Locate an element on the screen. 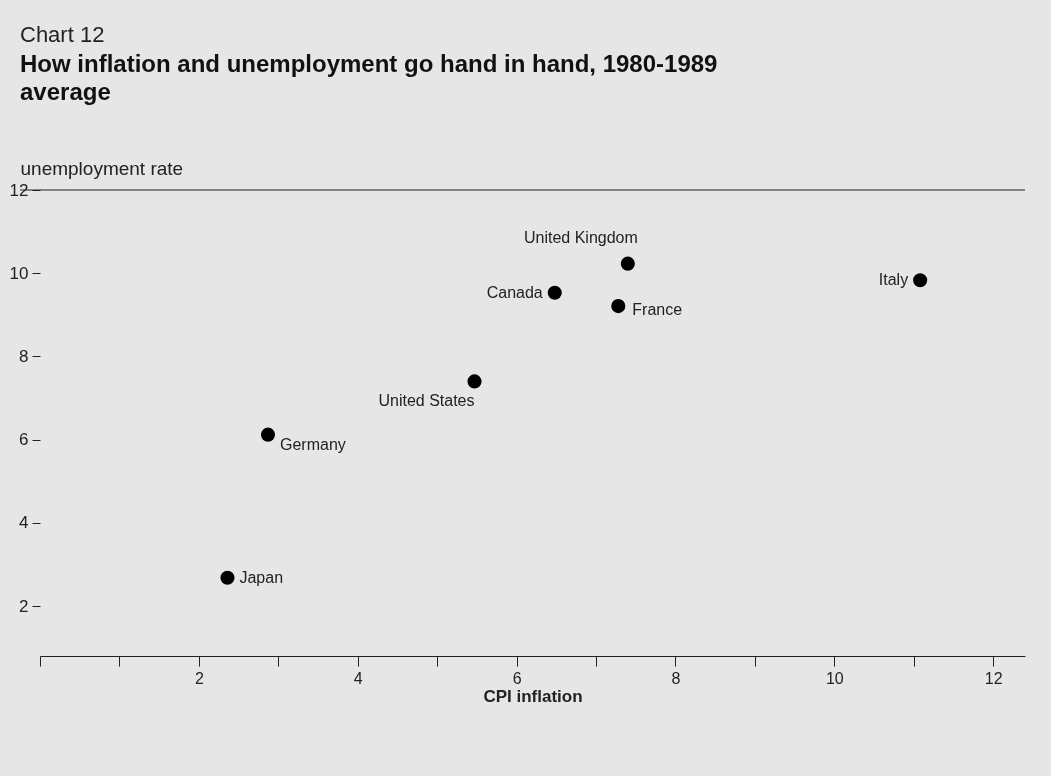 This screenshot has height=776, width=1051. x-tick-label: 6 is located at coordinates (517, 678).